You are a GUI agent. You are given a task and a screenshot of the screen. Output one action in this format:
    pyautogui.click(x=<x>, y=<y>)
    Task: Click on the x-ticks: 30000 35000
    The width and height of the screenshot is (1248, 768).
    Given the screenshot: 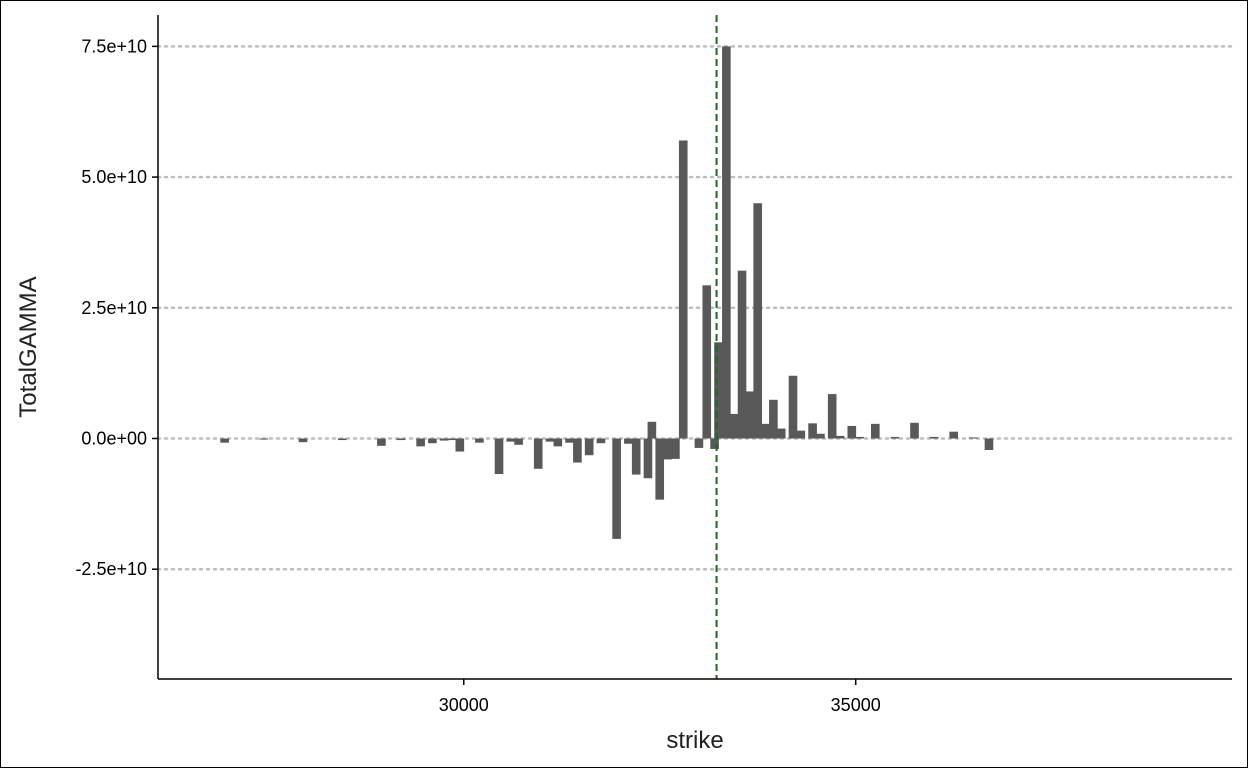 What is the action you would take?
    pyautogui.click(x=660, y=697)
    